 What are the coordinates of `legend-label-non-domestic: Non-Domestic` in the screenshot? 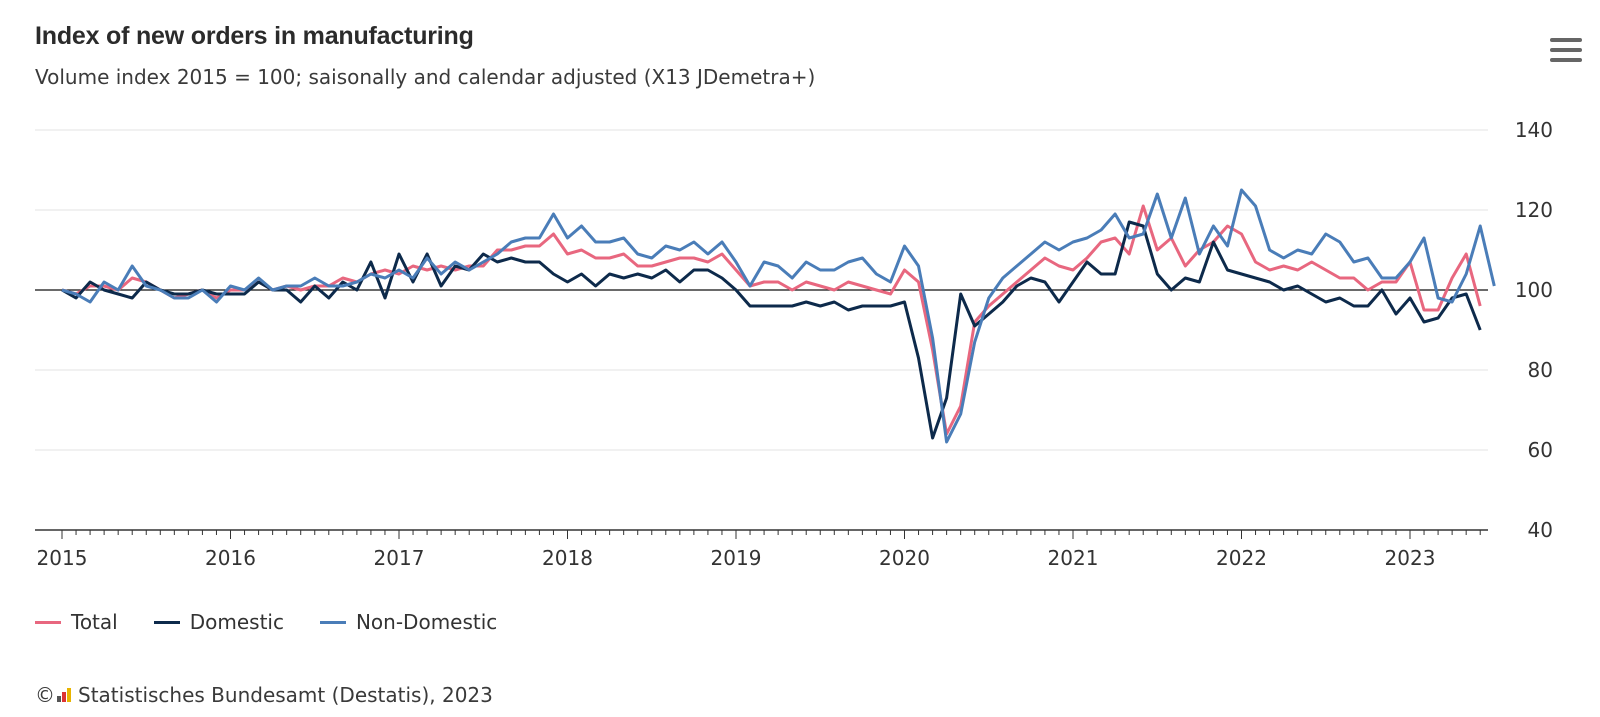 It's located at (426, 622).